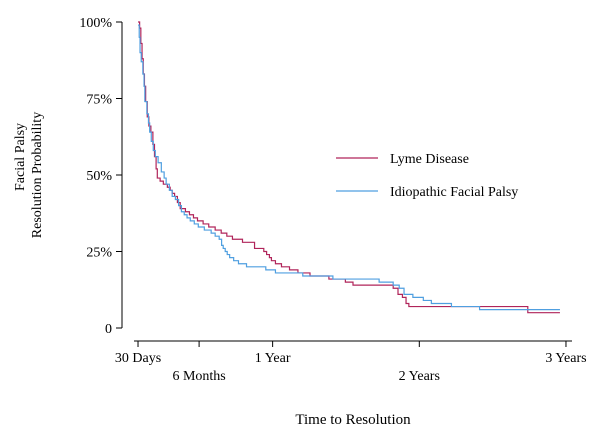  What do you see at coordinates (419, 376) in the screenshot?
I see `x-tick-label-3: 2 Years` at bounding box center [419, 376].